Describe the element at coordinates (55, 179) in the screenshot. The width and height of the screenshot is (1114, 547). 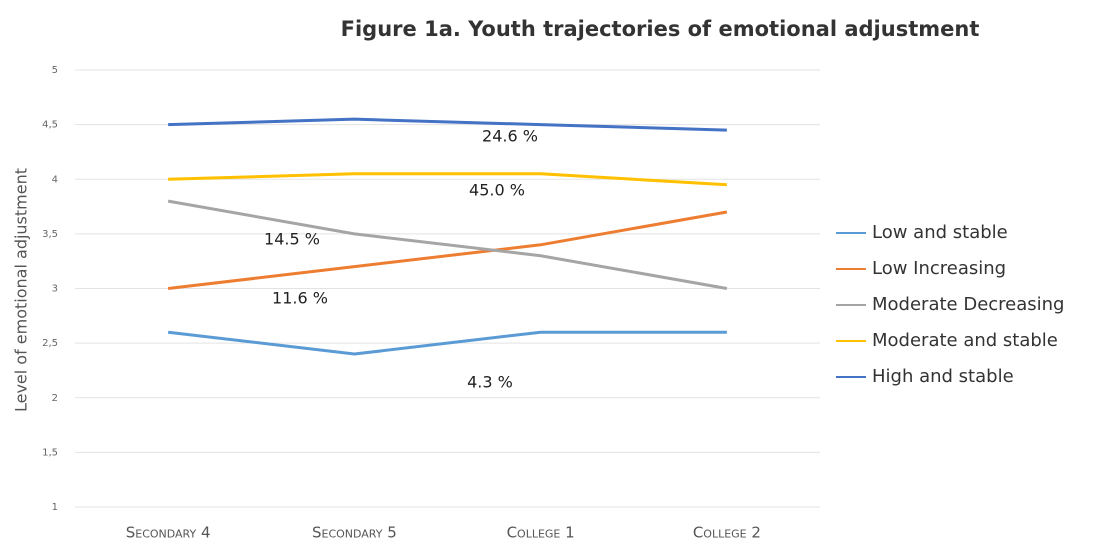
I see `y-tick-label: 4` at that location.